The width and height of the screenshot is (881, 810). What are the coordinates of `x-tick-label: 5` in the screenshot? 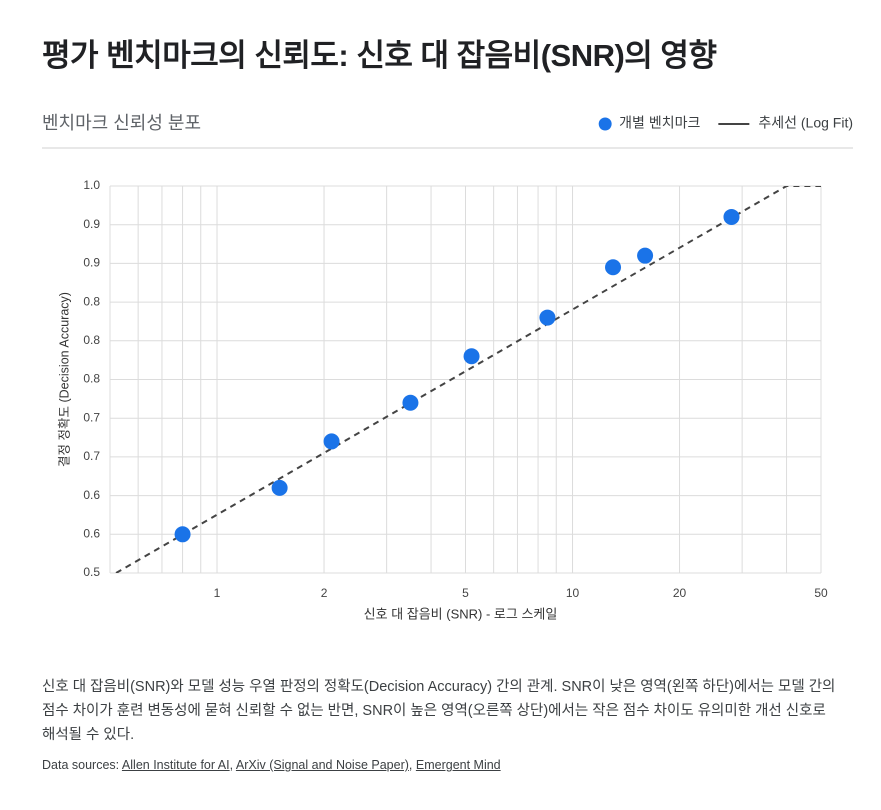 It's located at (465, 593).